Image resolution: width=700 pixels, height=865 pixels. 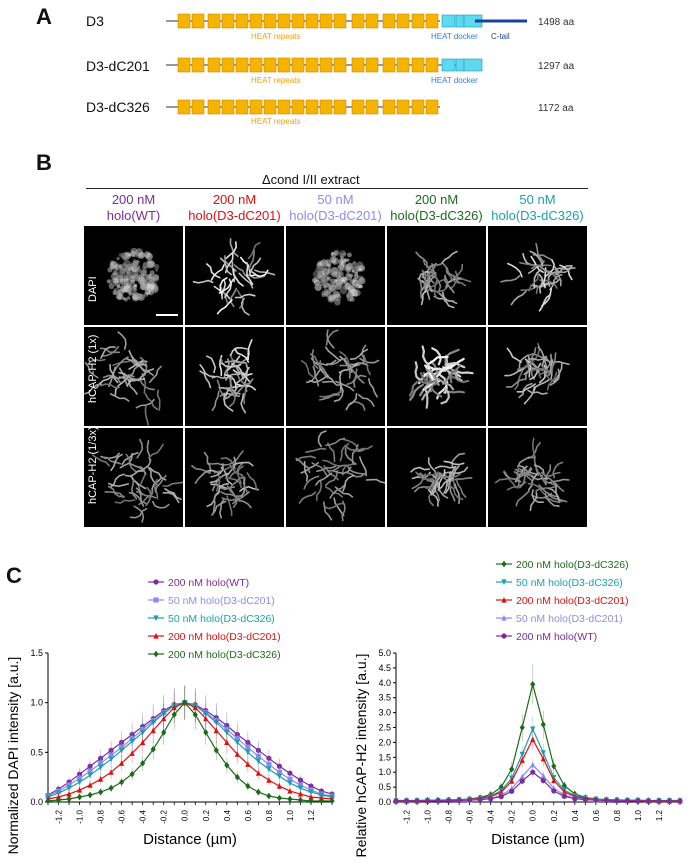 I want to click on heat-docker-label-d3-dc201: HEAT docker, so click(x=454, y=80).